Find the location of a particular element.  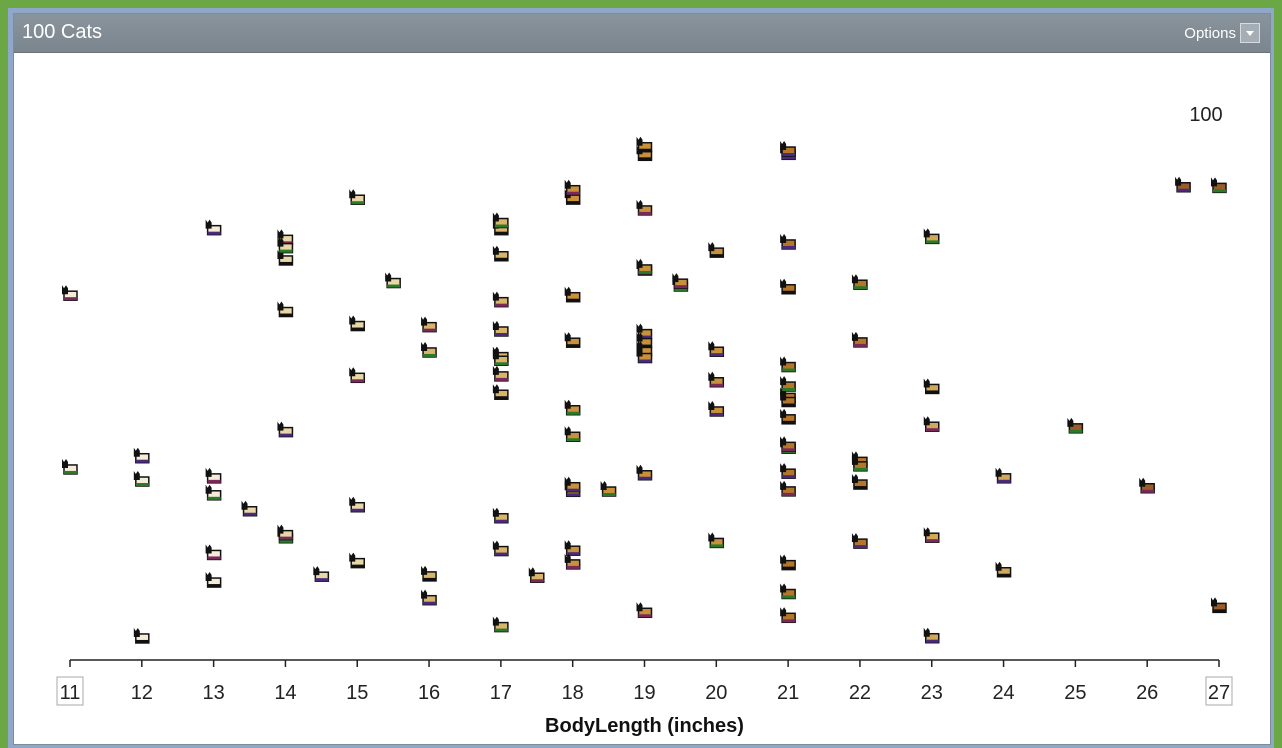

x-tick-label: 12 is located at coordinates (142, 693).